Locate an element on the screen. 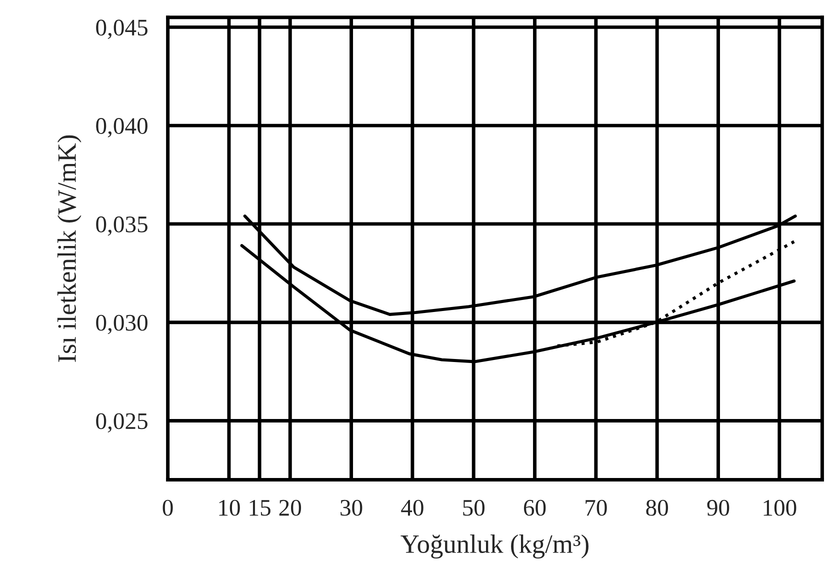 This screenshot has width=839, height=578. y-axis-title: Isı iletkenlik (W/mK) is located at coordinates (69, 248).